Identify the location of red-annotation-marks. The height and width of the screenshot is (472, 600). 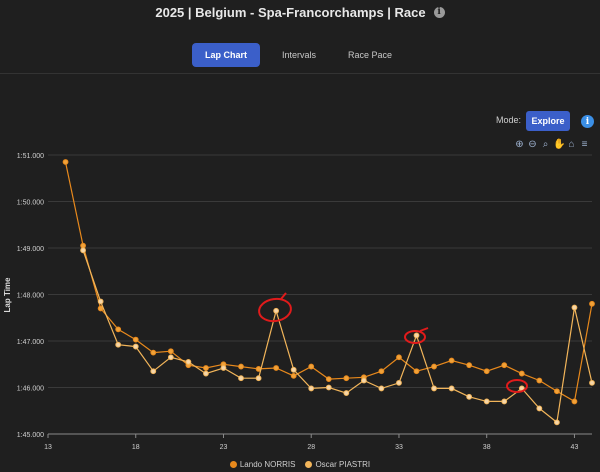
(393, 342).